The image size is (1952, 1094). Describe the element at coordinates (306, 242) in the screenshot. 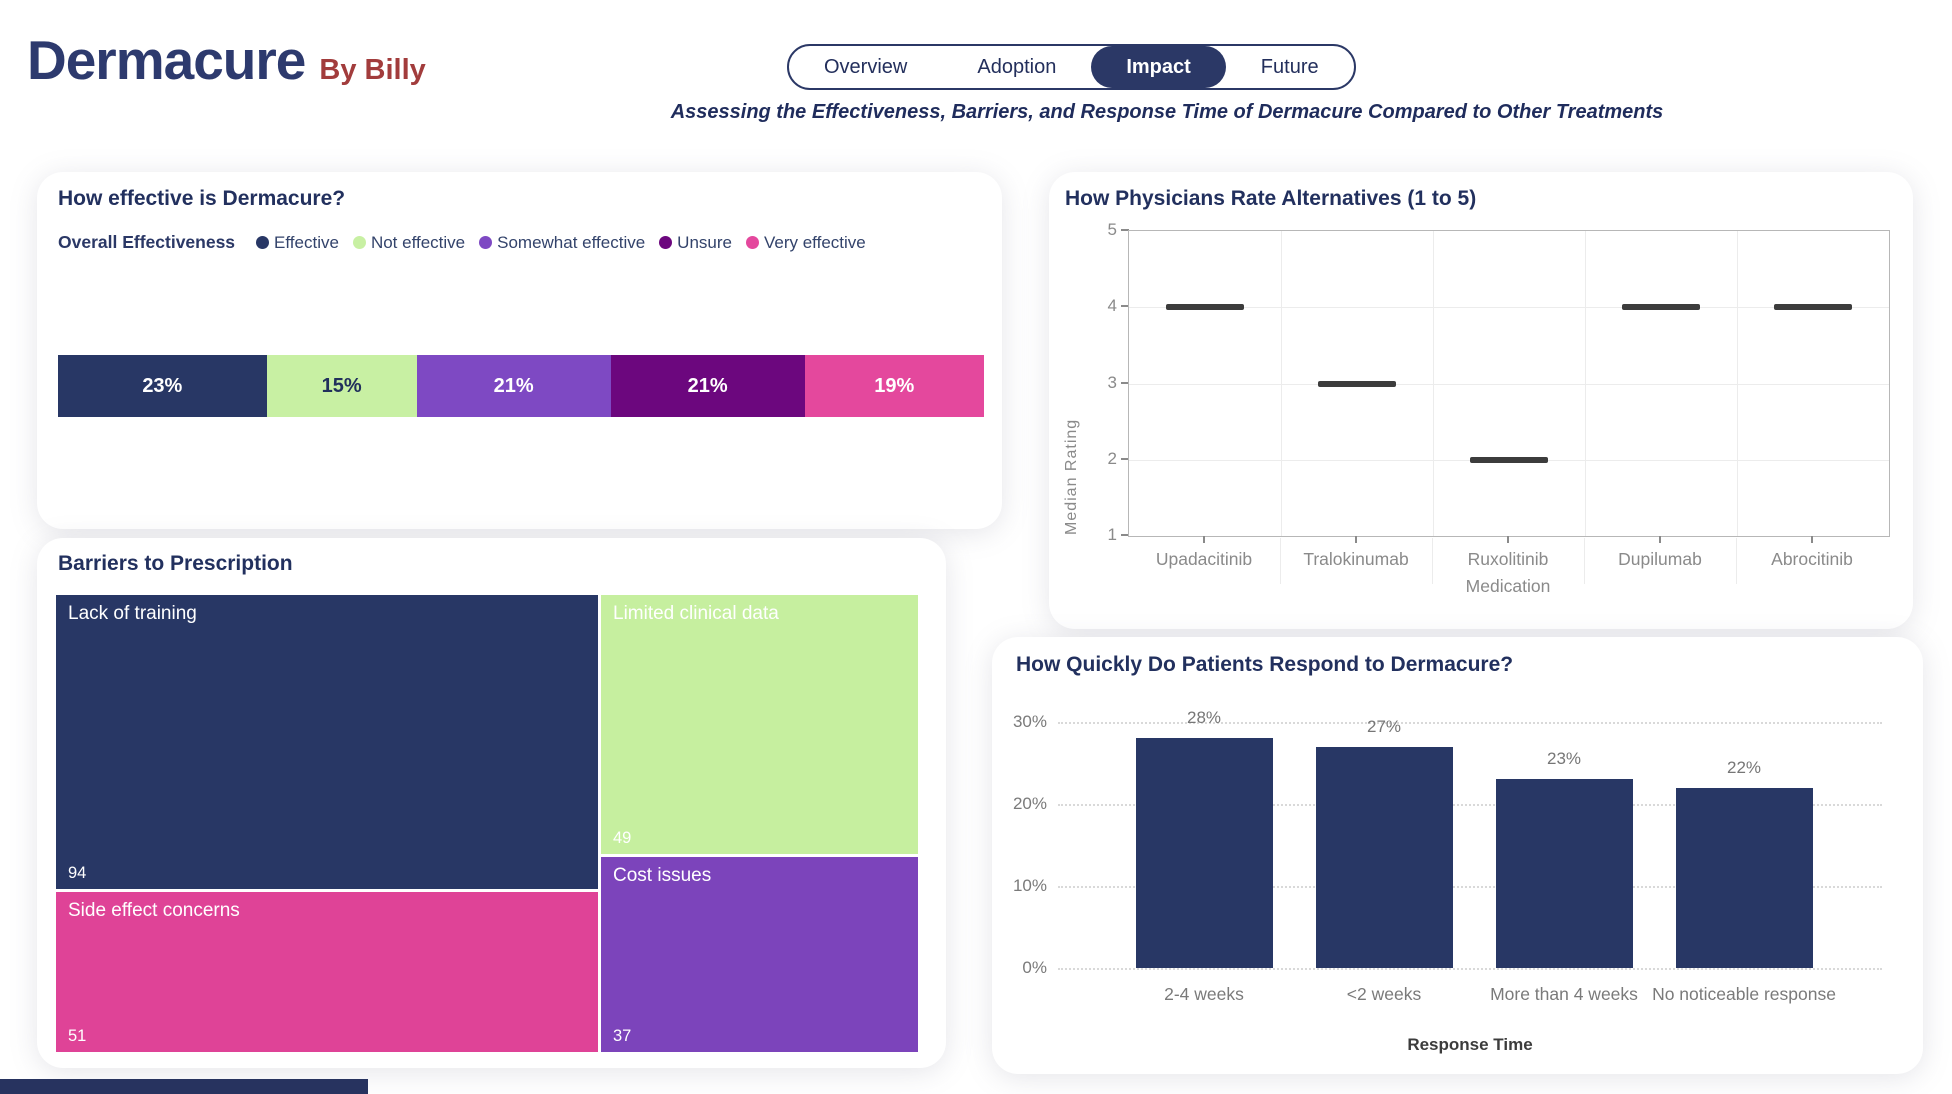

I see `legend-label: Effective` at that location.